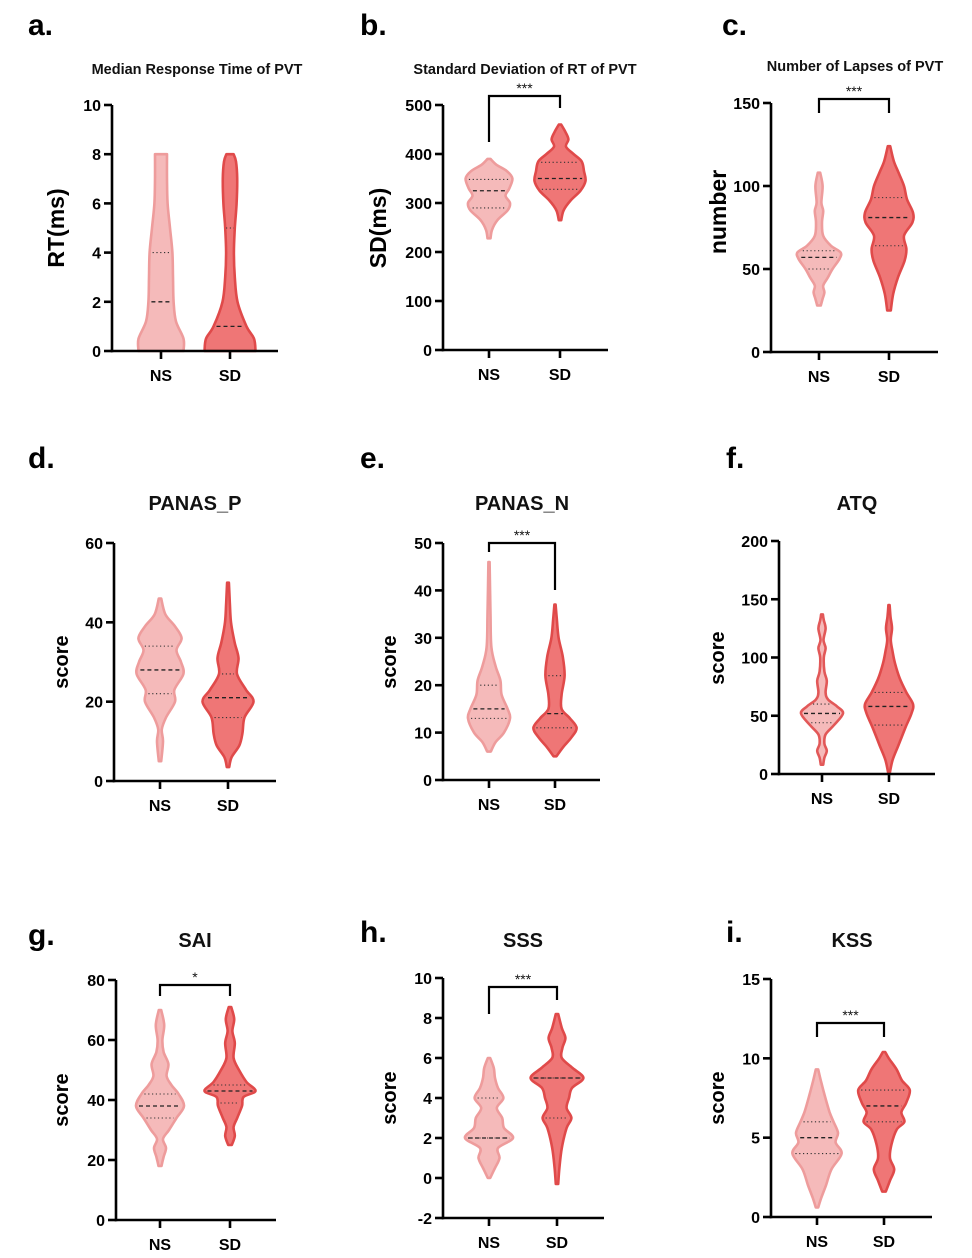  I want to click on y-tick-label: 80, so click(96, 981).